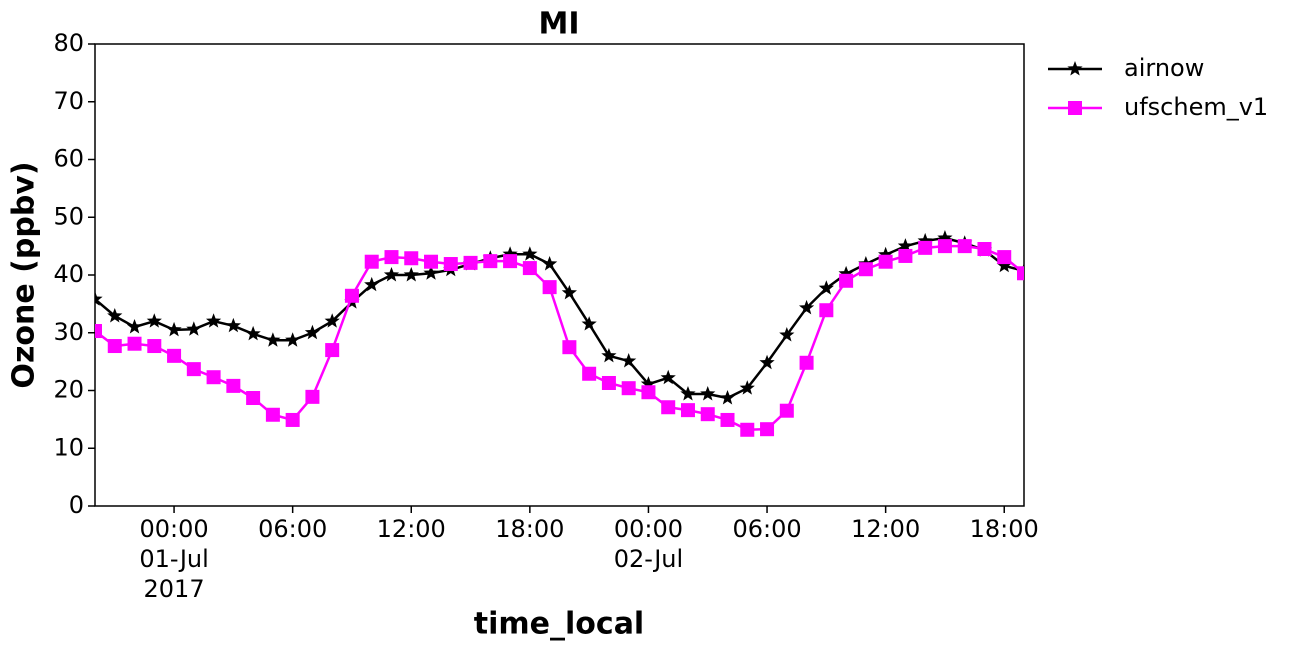 This screenshot has width=1303, height=653. I want to click on y-tick-label: 20, so click(68, 390).